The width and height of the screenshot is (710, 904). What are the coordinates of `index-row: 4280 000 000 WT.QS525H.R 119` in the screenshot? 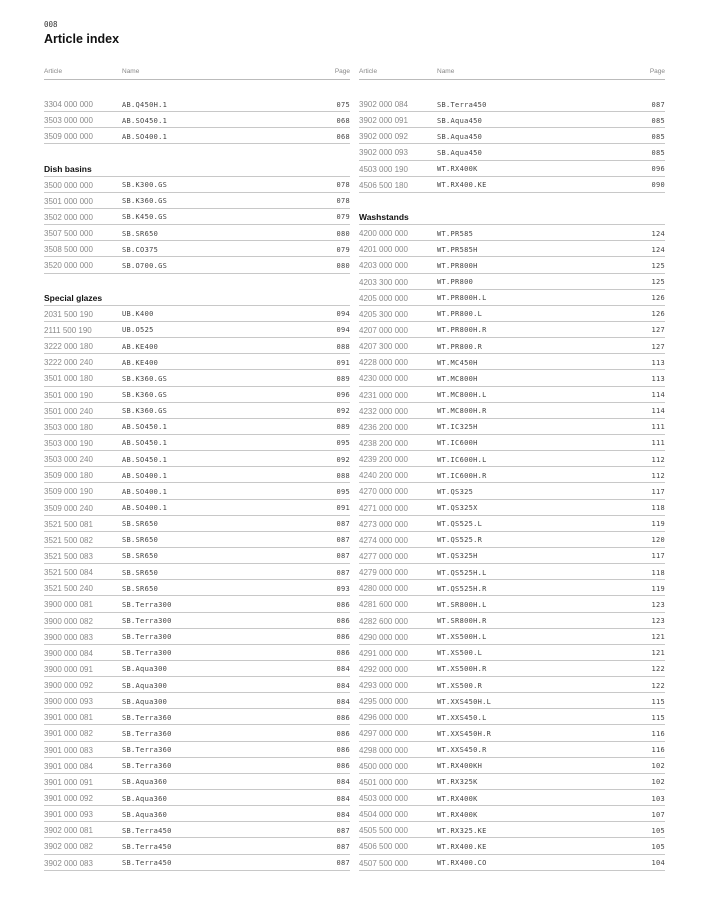 It's located at (512, 588).